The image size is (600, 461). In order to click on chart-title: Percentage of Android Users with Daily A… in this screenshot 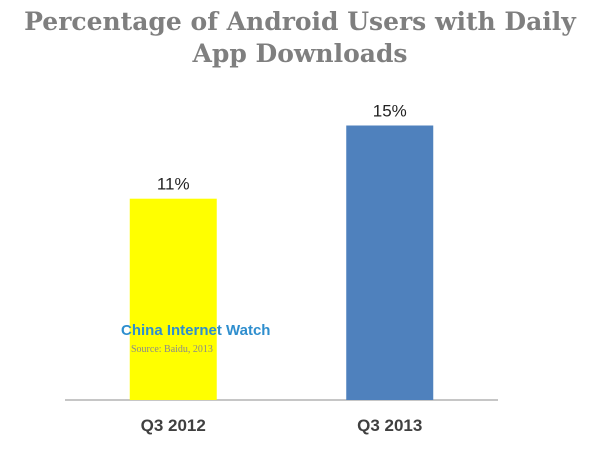, I will do `click(300, 37)`.